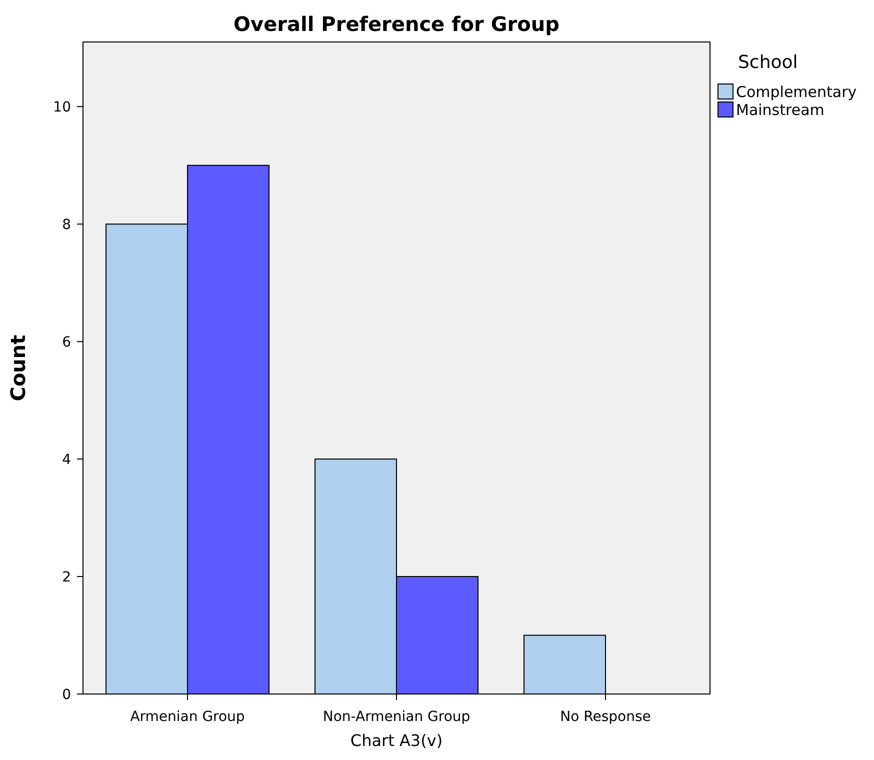 Image resolution: width=874 pixels, height=760 pixels. I want to click on x-tick-label: Non-Armenian Group, so click(396, 717).